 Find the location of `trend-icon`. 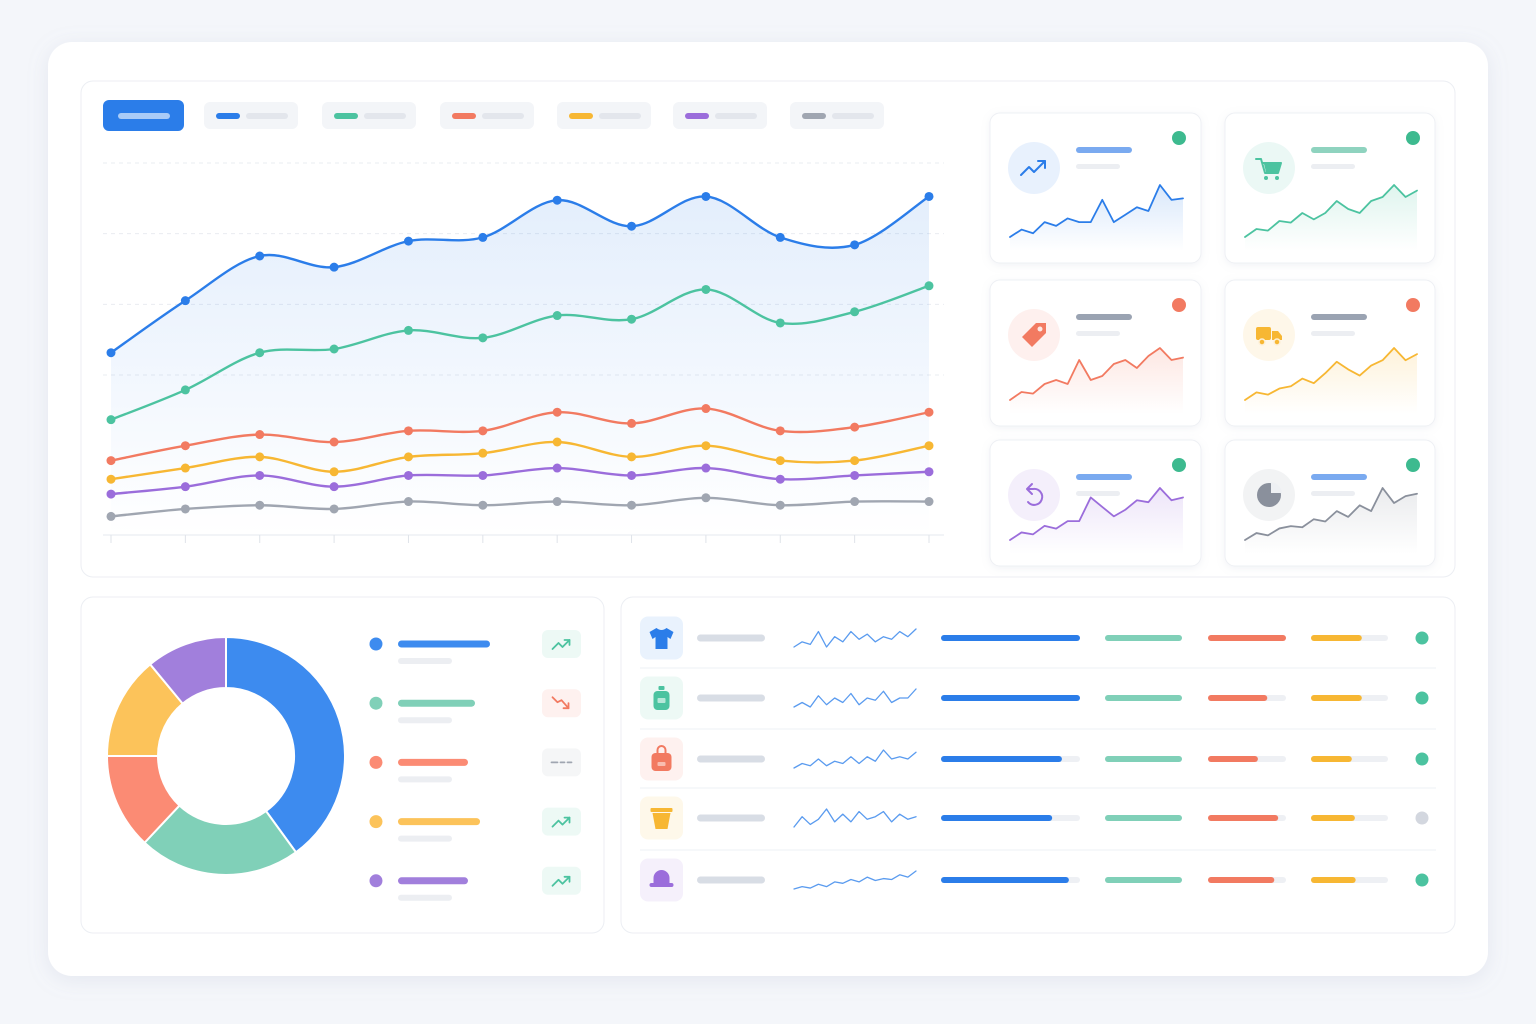

trend-icon is located at coordinates (560, 703).